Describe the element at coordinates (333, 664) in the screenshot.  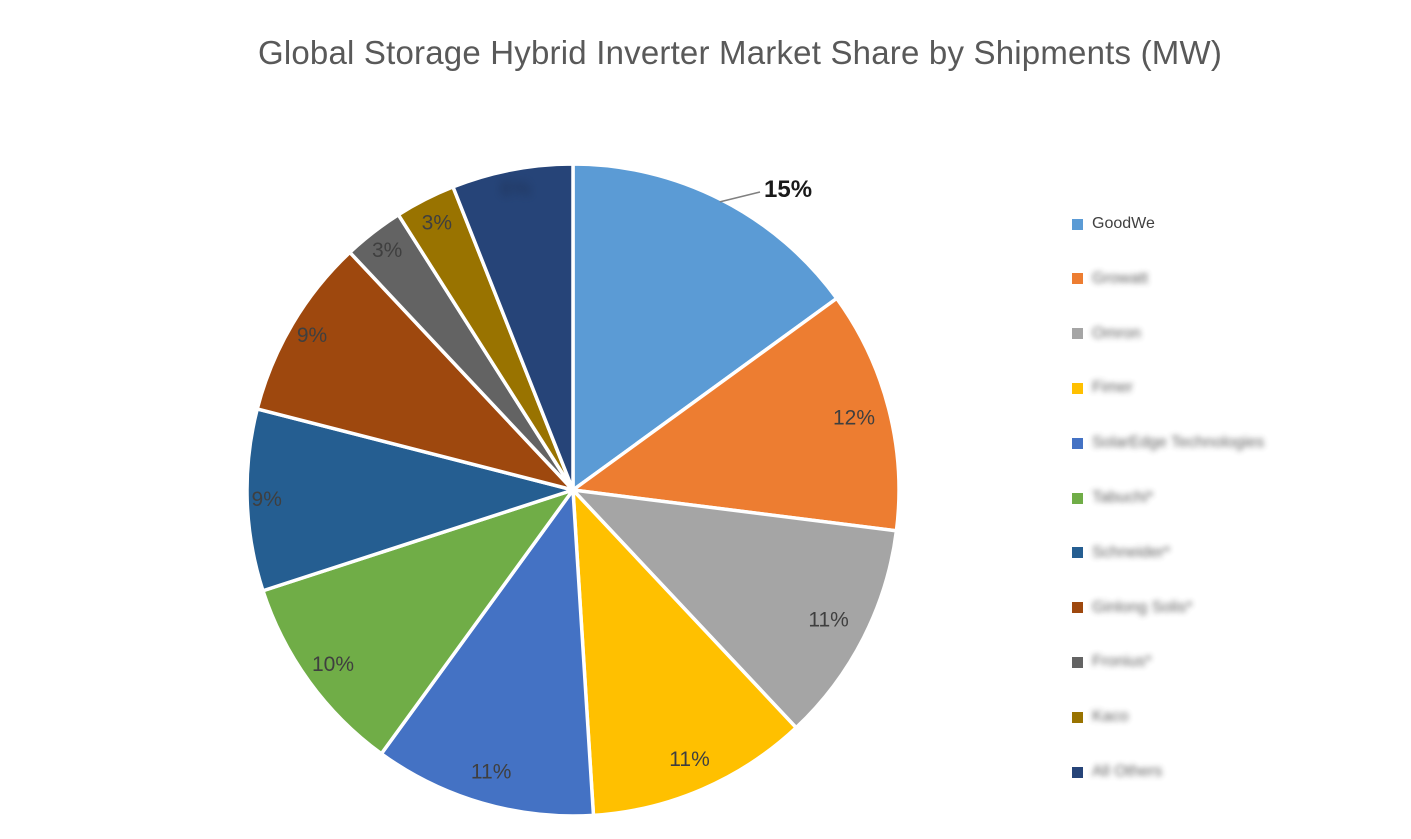
I see `data-label-tabuchi: 10%` at that location.